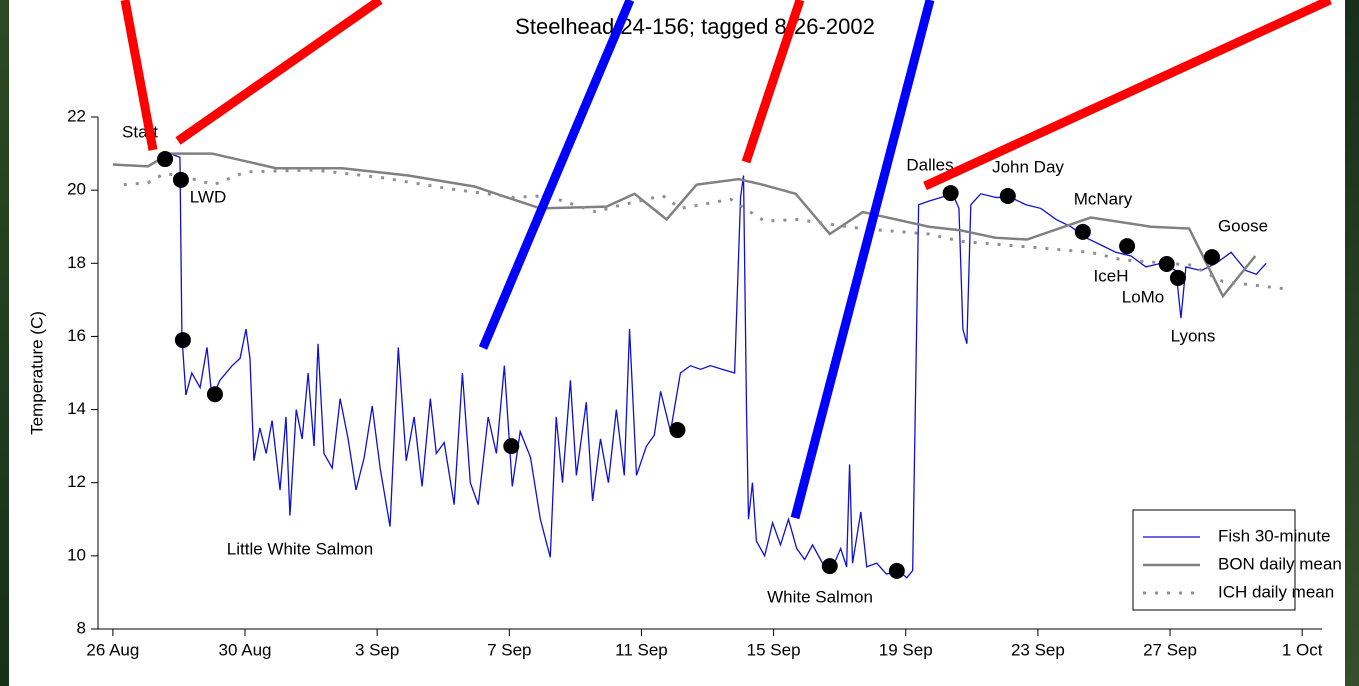 The height and width of the screenshot is (686, 1359). Describe the element at coordinates (208, 196) in the screenshot. I see `annotation: LWD` at that location.